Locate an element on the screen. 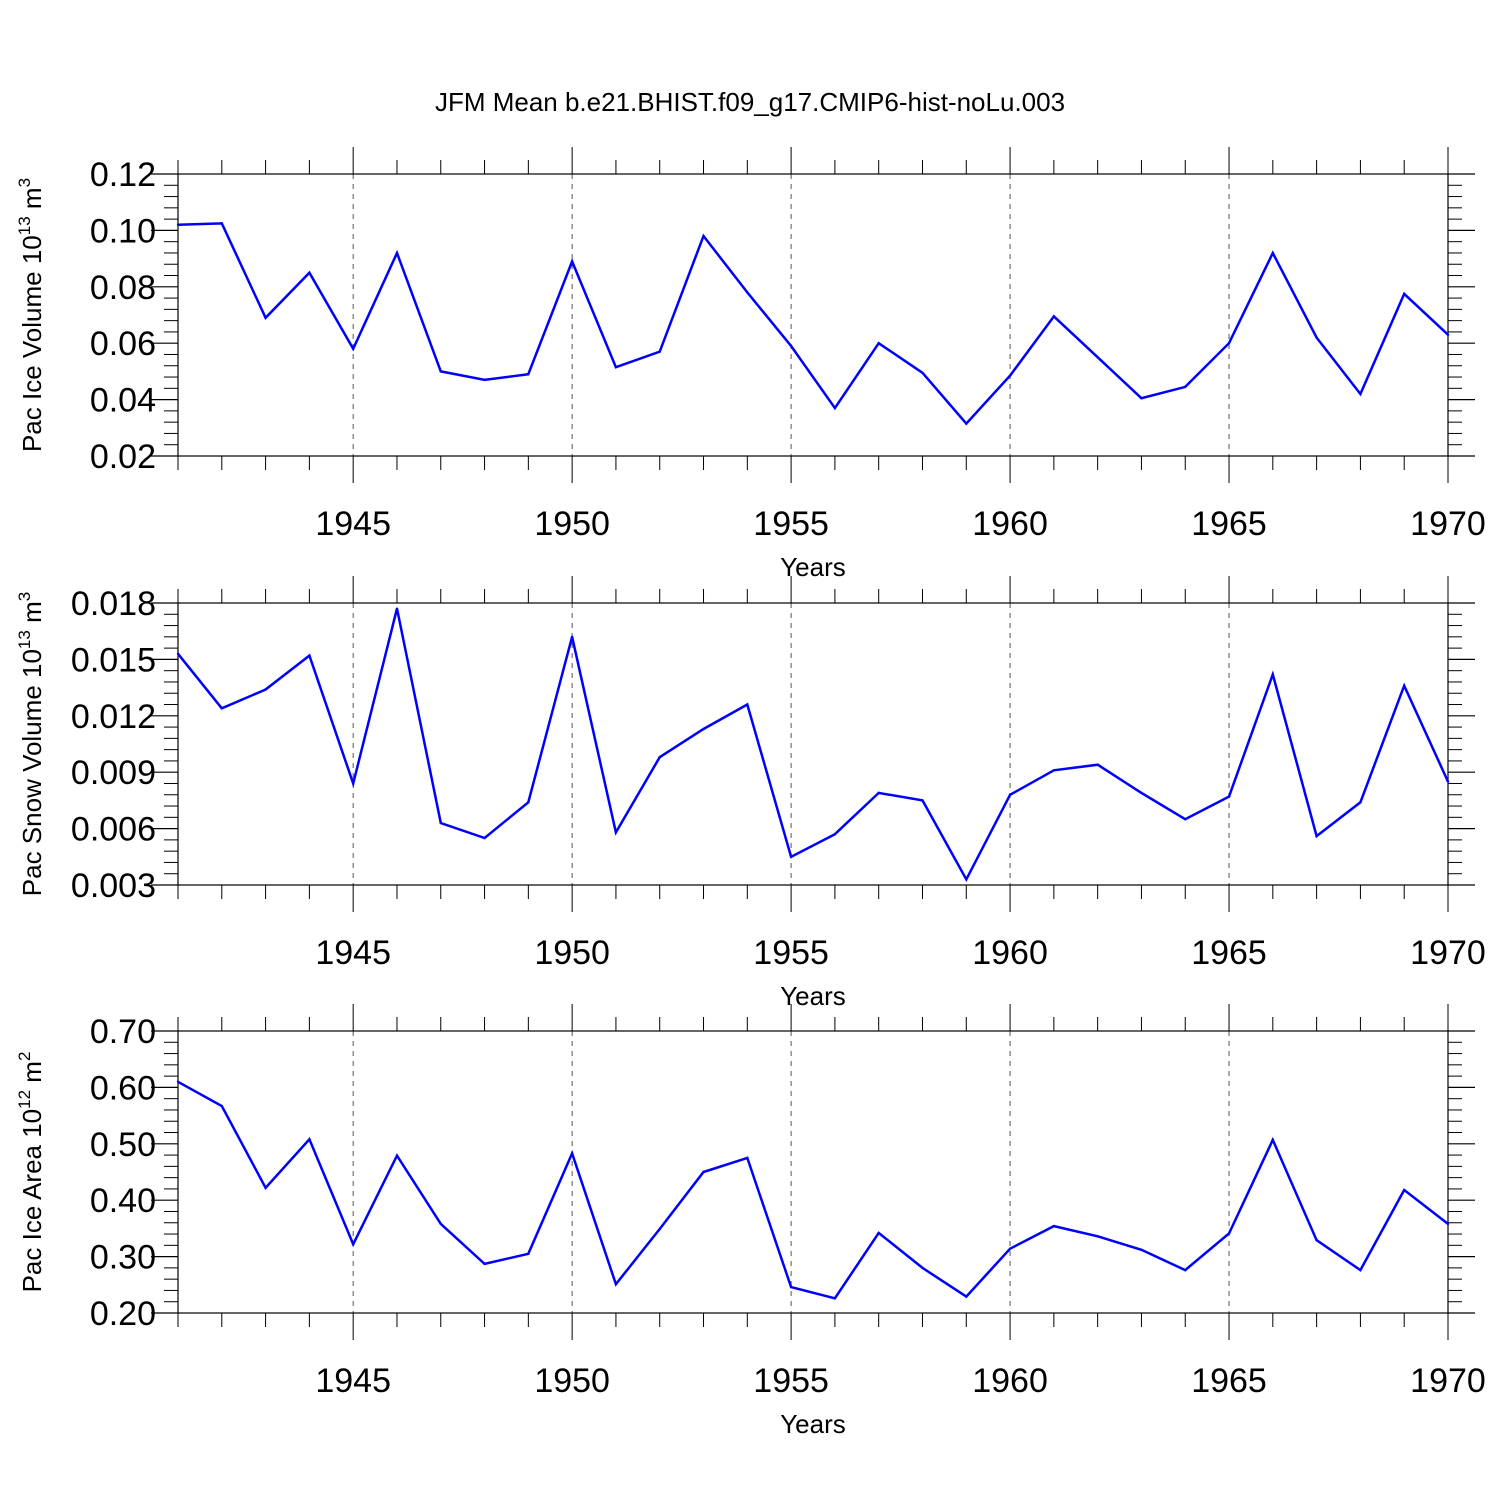 The image size is (1500, 1500). y-tick-label: 0.60 is located at coordinates (123, 1088).